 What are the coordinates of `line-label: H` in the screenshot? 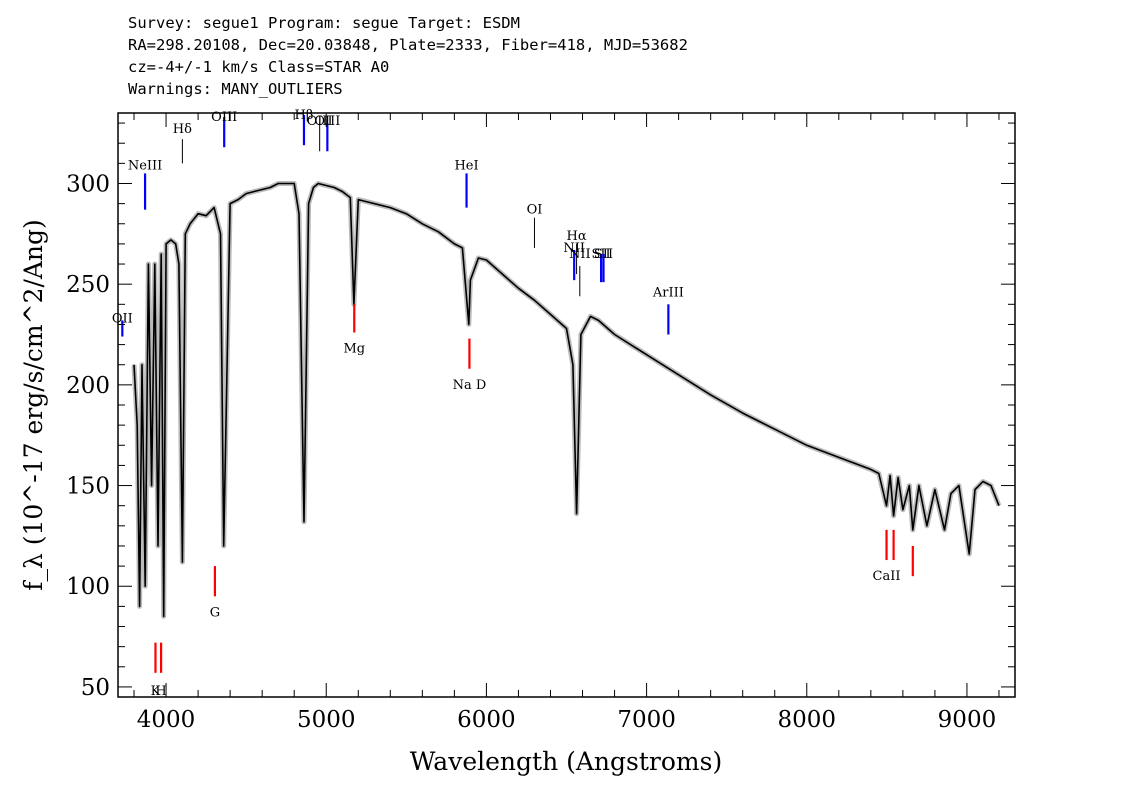 It's located at (160, 691).